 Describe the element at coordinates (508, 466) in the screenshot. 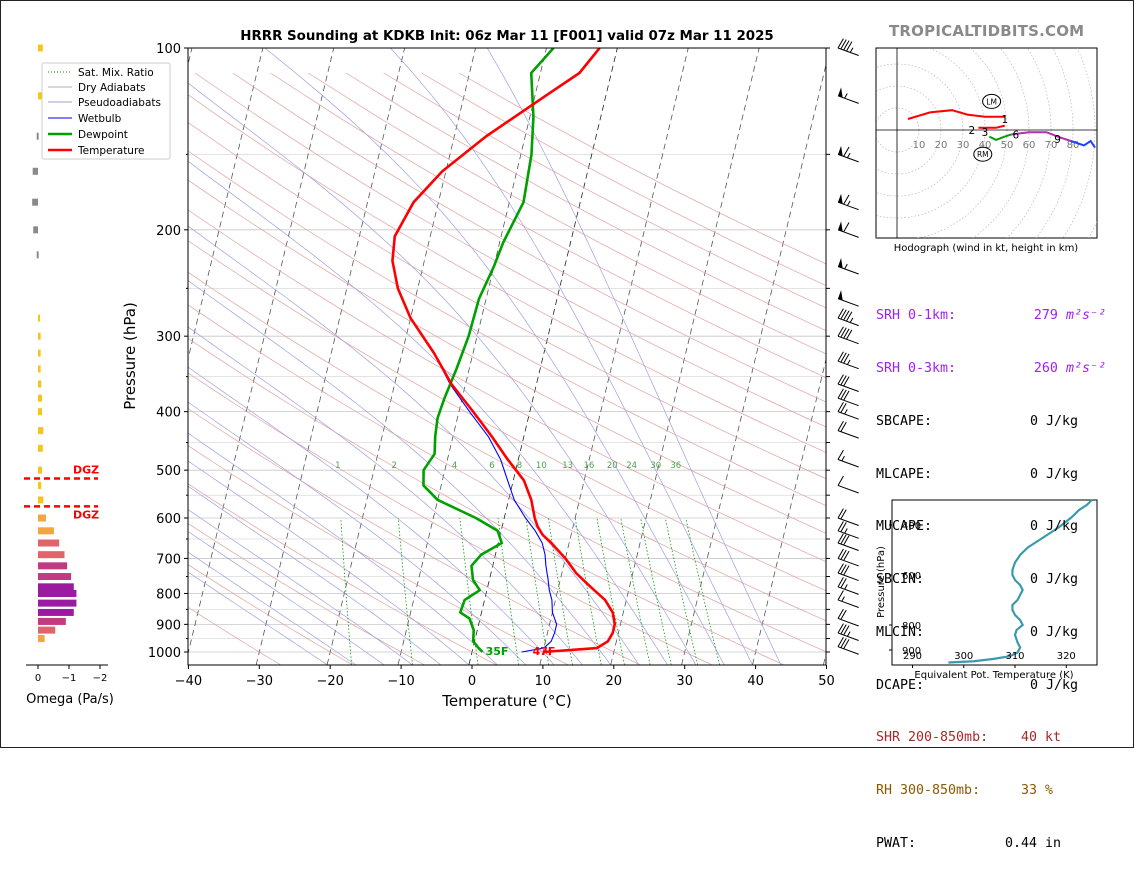

I see `mixing-ratio-labels: 1 2 4 6 8 10 13 16 20 24 30 36` at that location.